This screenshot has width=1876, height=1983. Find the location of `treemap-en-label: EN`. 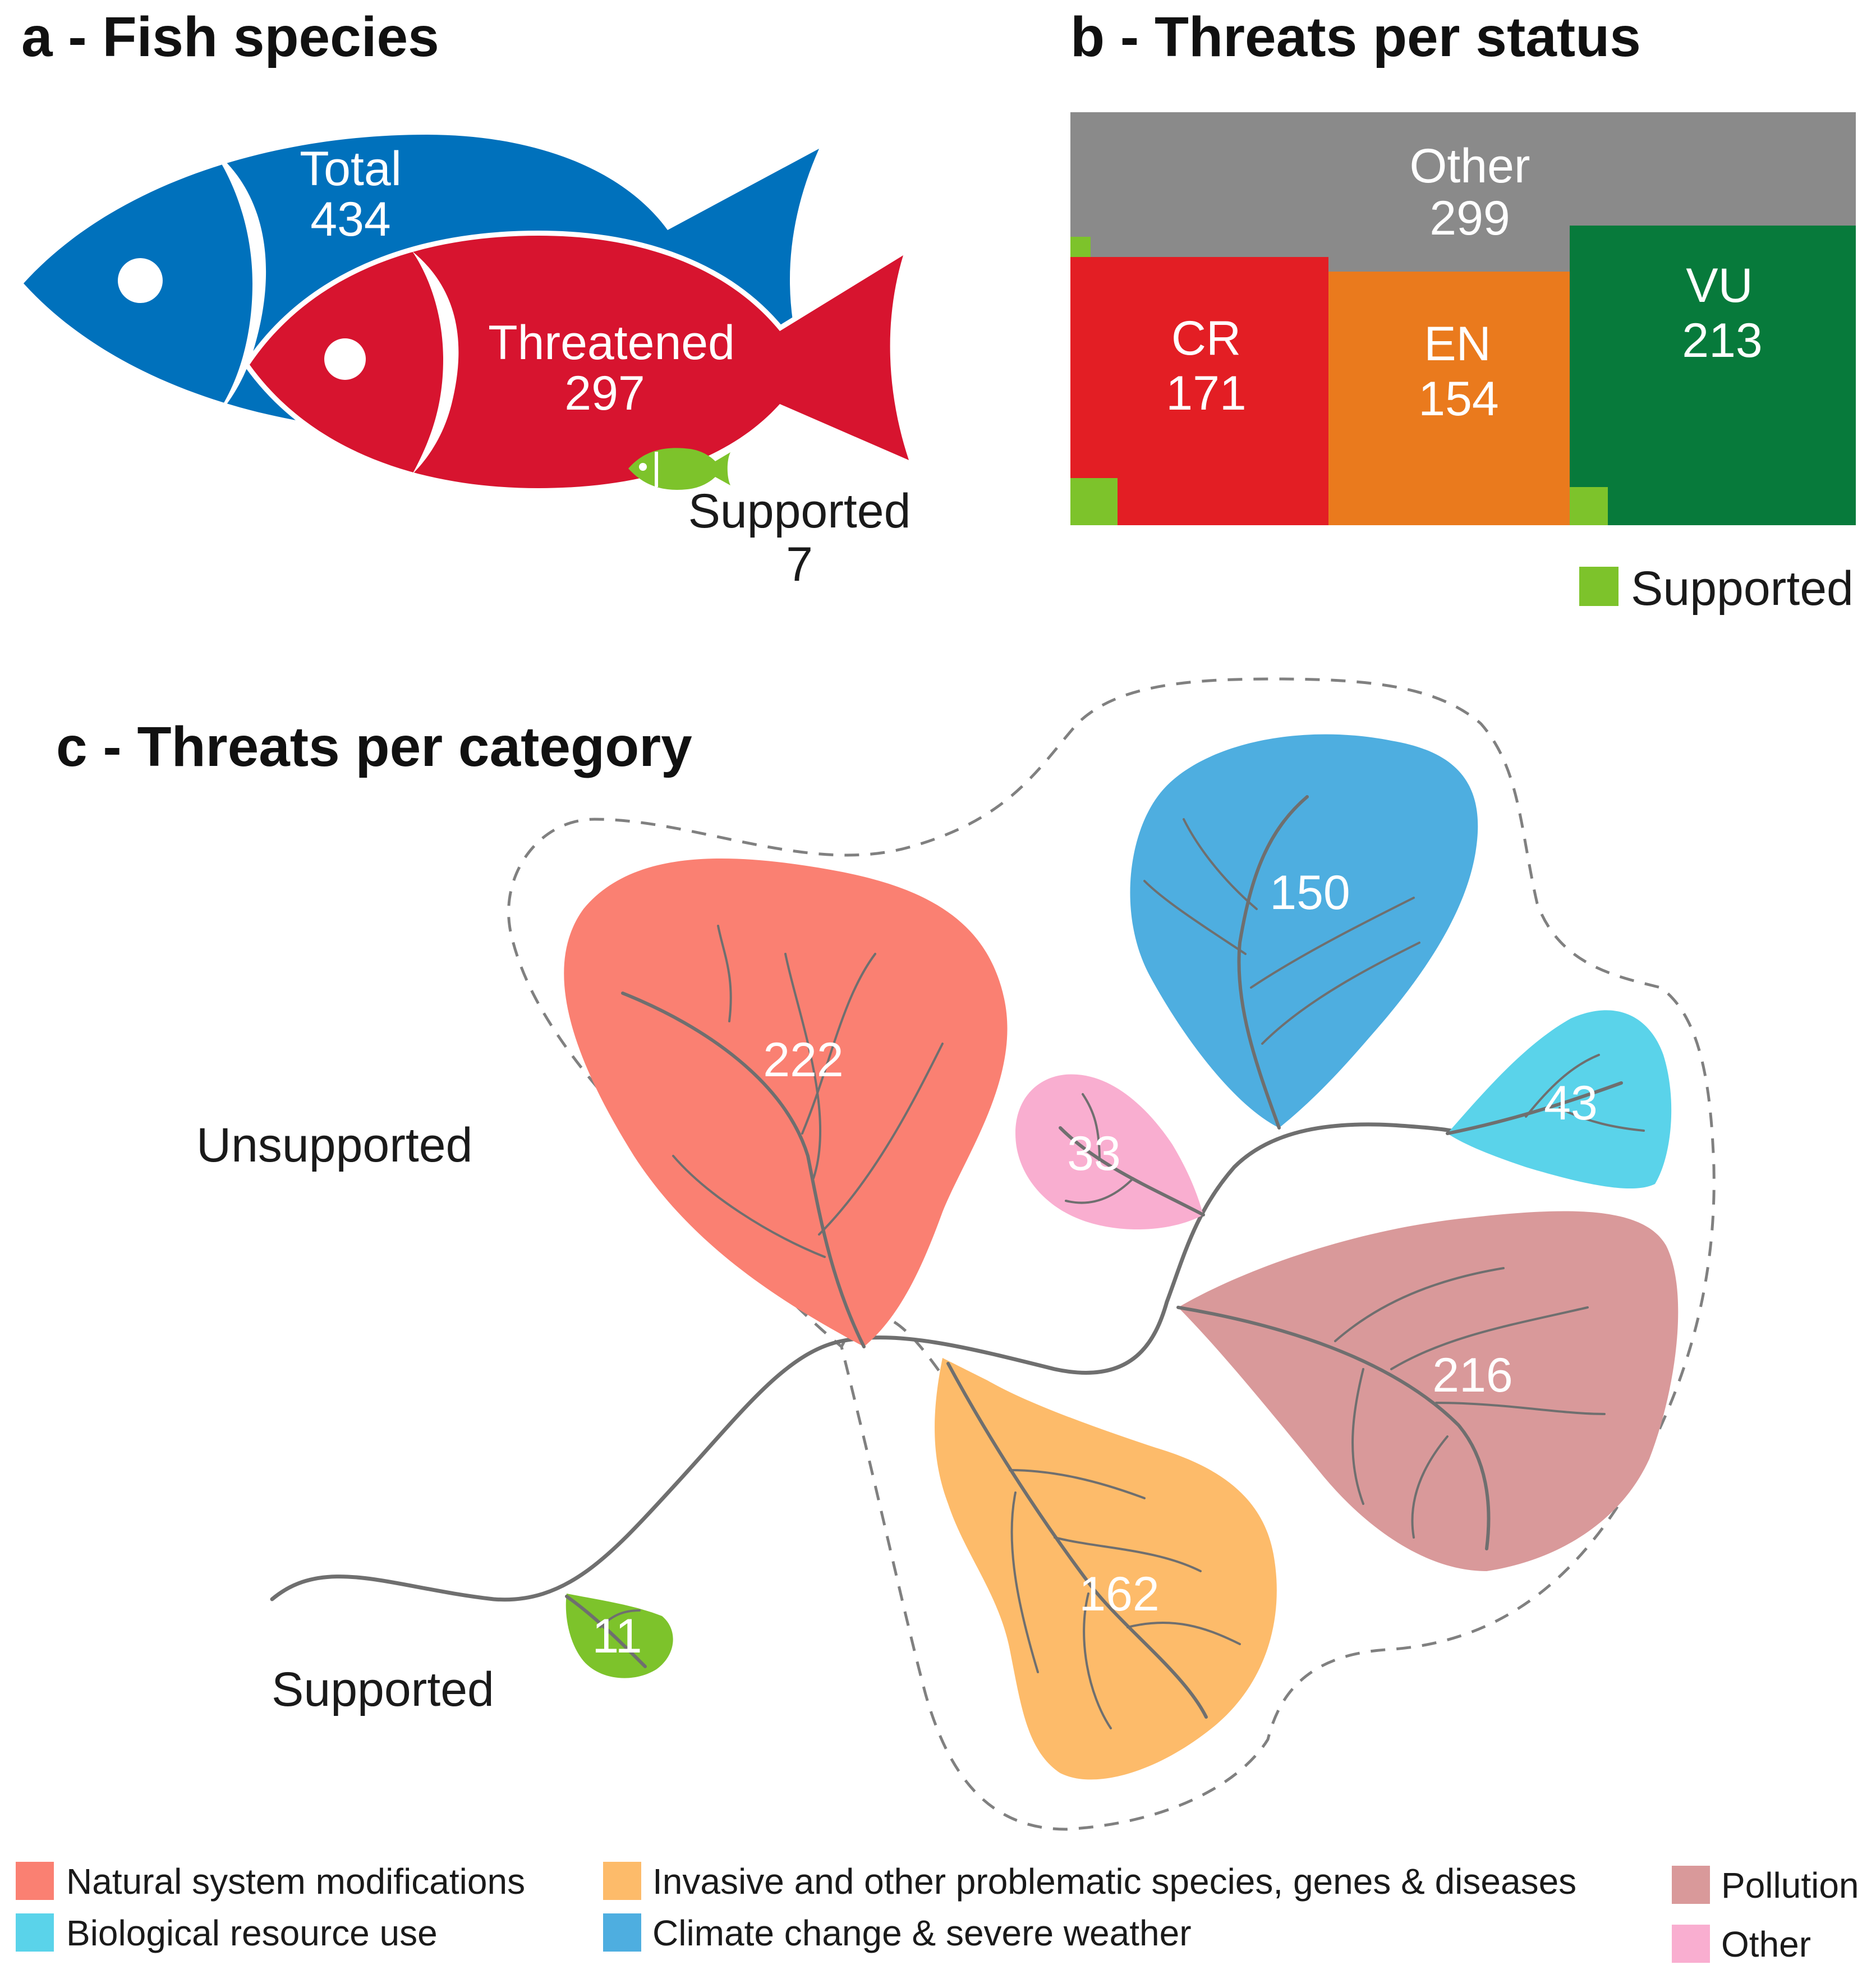

treemap-en-label: EN is located at coordinates (1457, 344).